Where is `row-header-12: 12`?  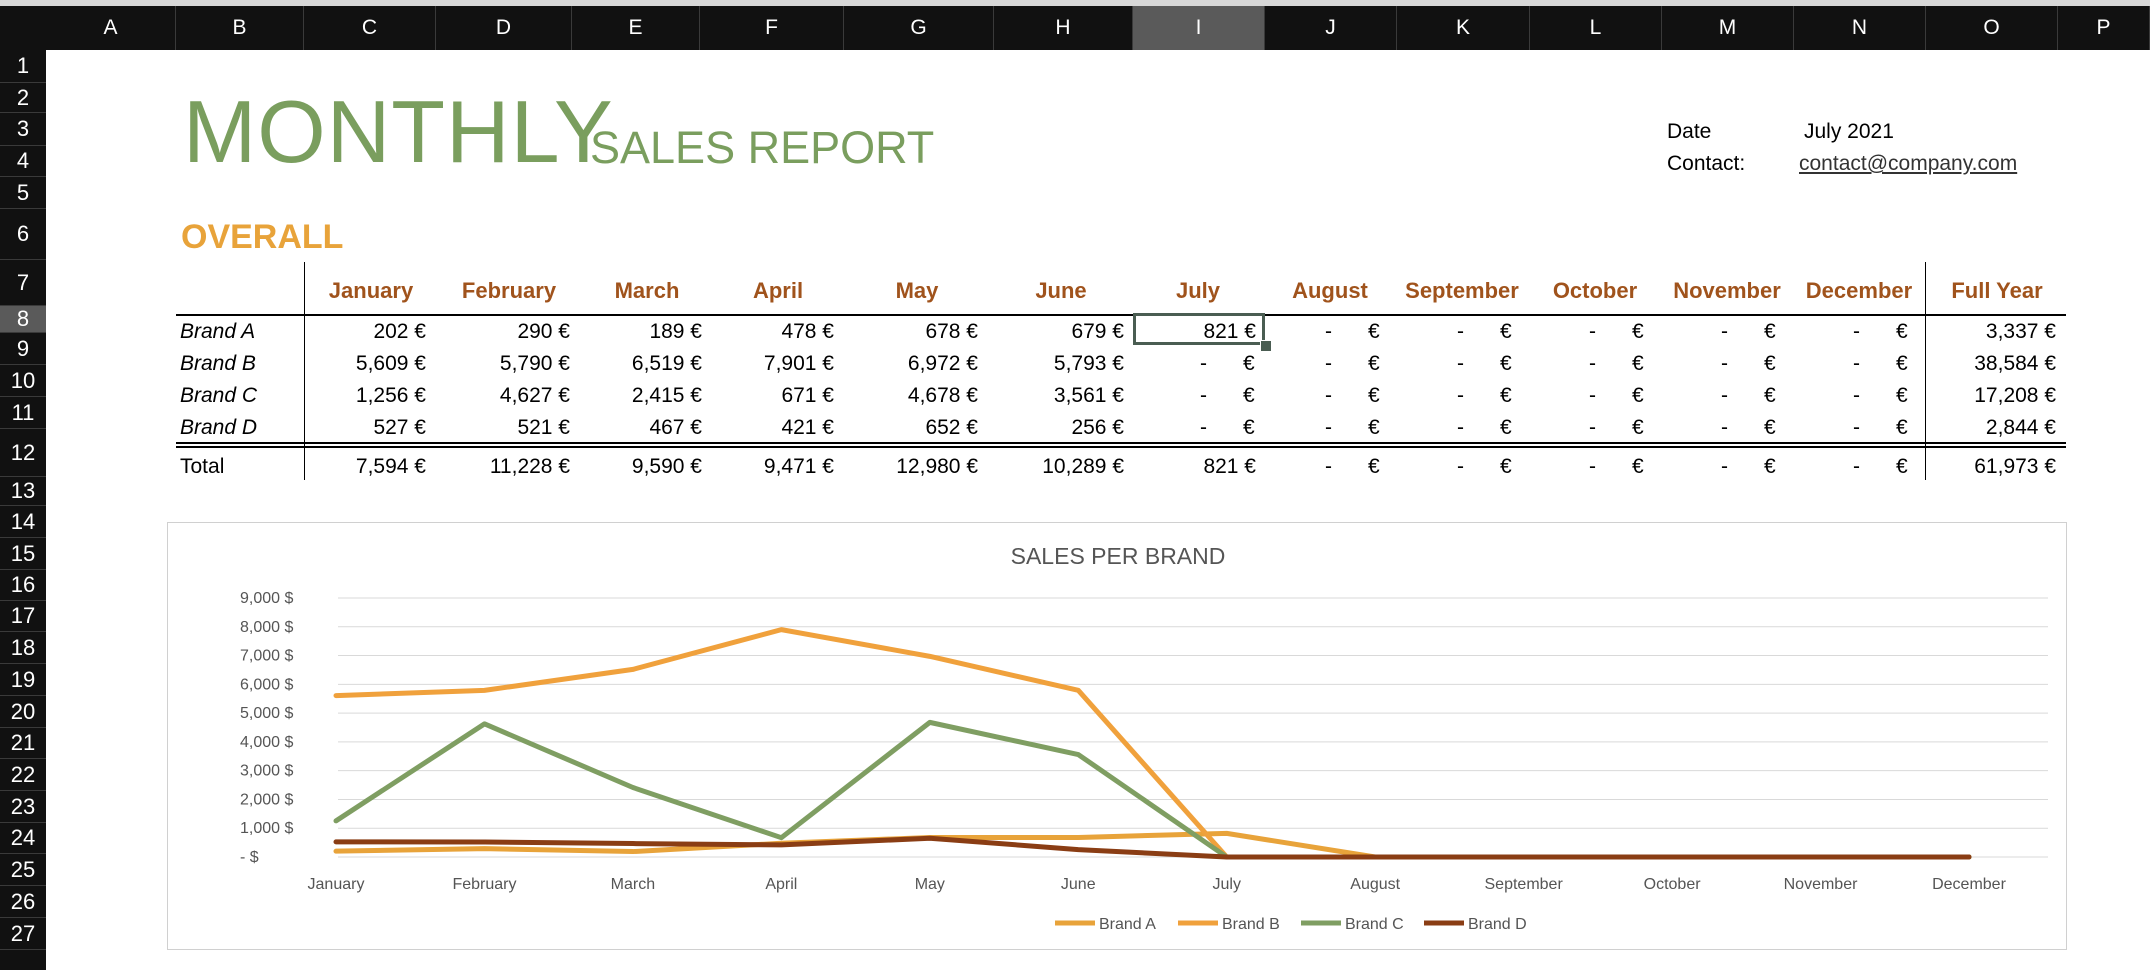
row-header-12: 12 is located at coordinates (23, 453).